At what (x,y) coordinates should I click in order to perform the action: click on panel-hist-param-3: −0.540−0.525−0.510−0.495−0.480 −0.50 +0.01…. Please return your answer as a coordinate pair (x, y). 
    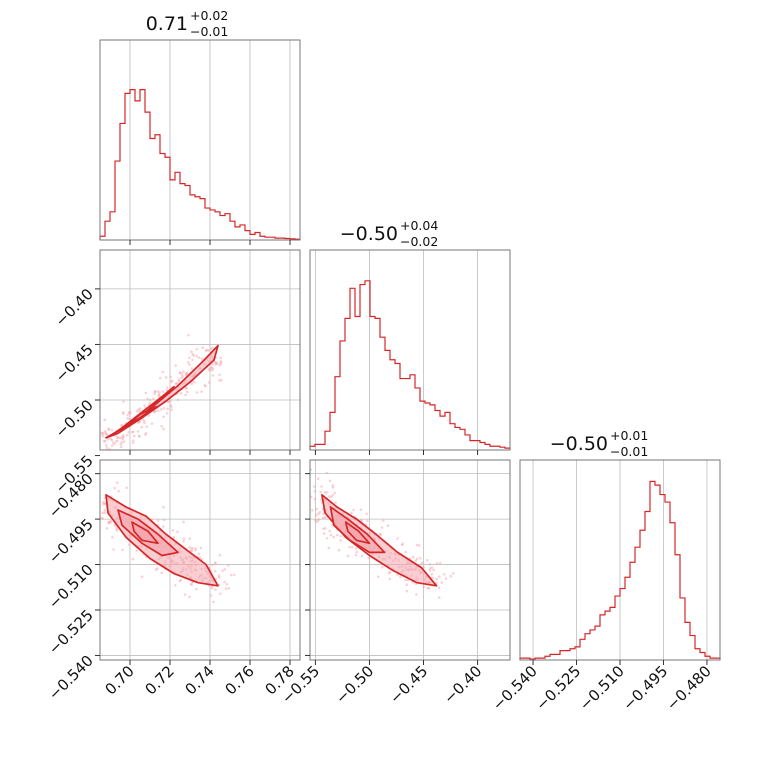
    Looking at the image, I should click on (605, 571).